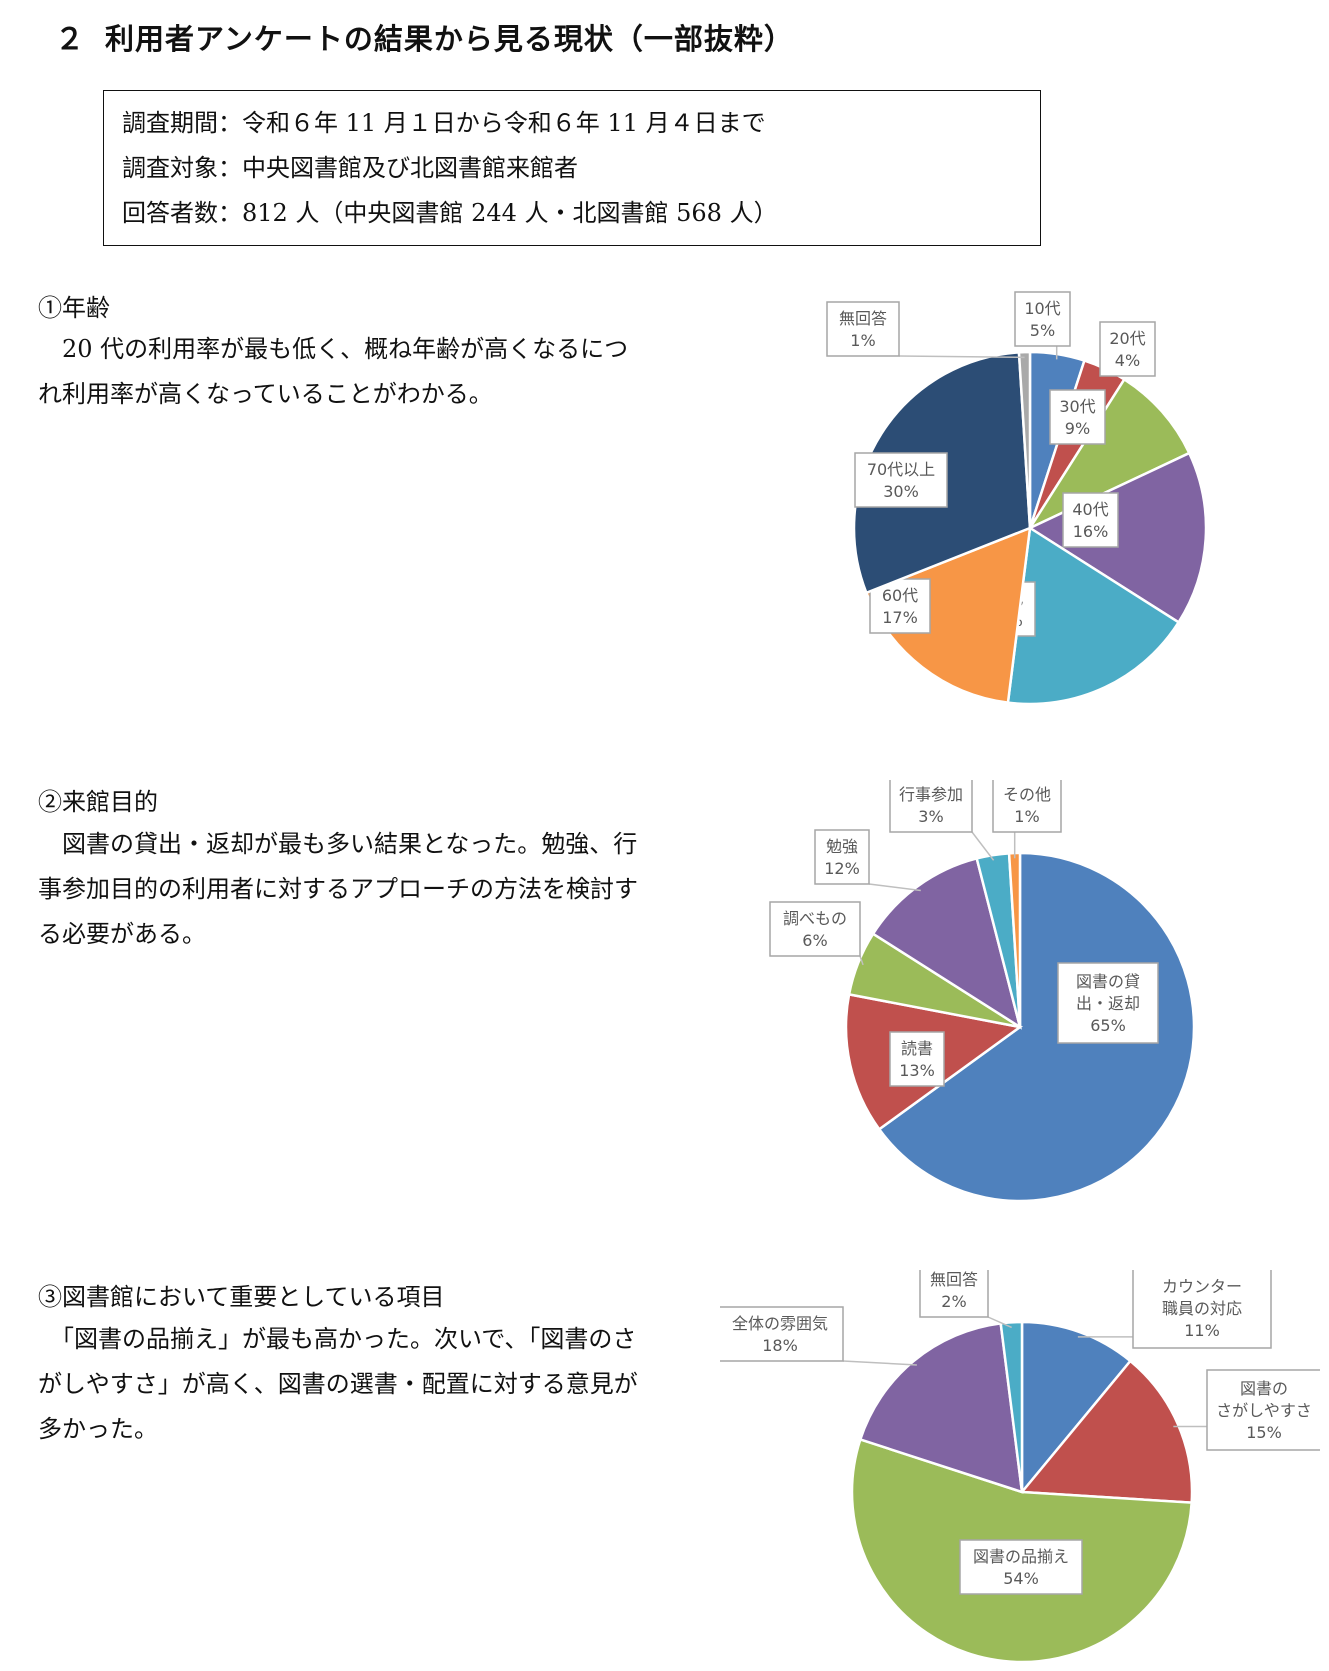  I want to click on data-label-4-line-1: 3%, so click(930, 816).